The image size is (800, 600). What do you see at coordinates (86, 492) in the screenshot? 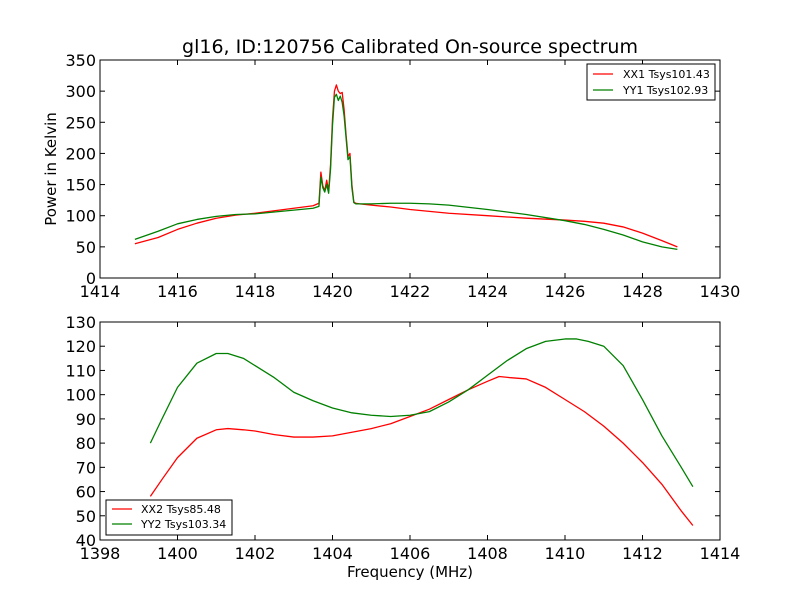
I see `bottom-ytick-label: 60` at bounding box center [86, 492].